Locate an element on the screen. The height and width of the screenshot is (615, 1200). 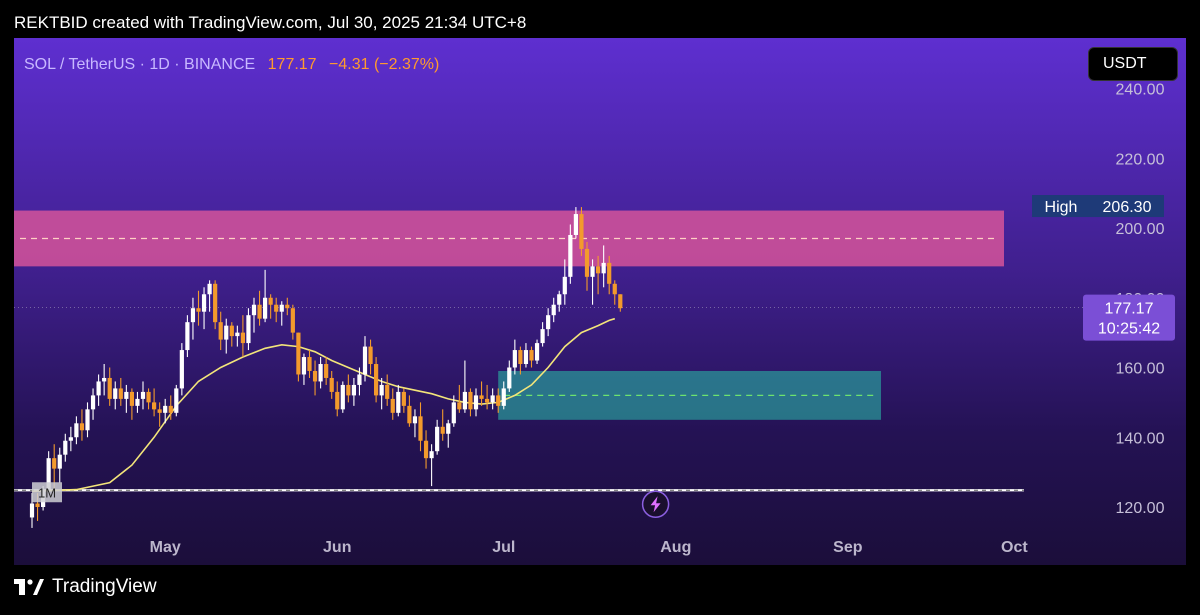
legend-change: −4.31 (−2.37%) is located at coordinates (384, 64).